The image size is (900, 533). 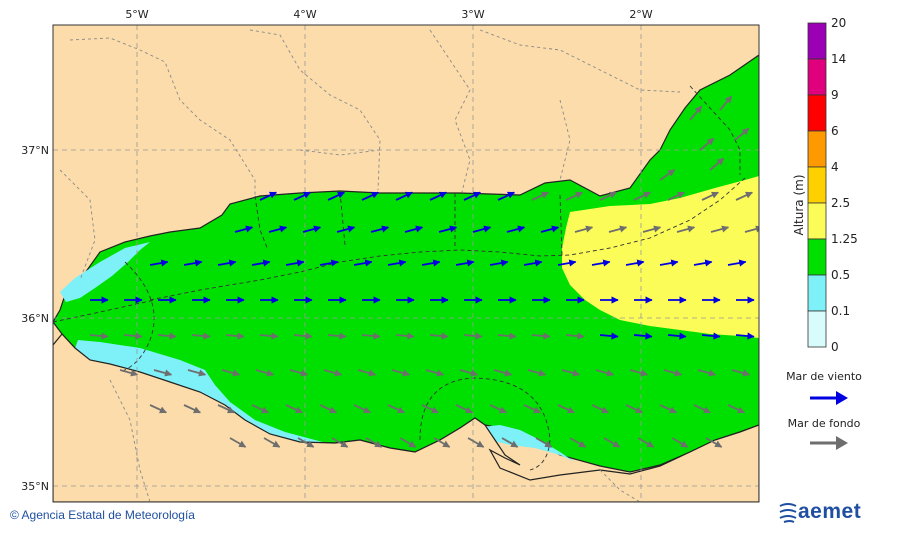 I want to click on aemet-logo-text: aemet, so click(x=830, y=511).